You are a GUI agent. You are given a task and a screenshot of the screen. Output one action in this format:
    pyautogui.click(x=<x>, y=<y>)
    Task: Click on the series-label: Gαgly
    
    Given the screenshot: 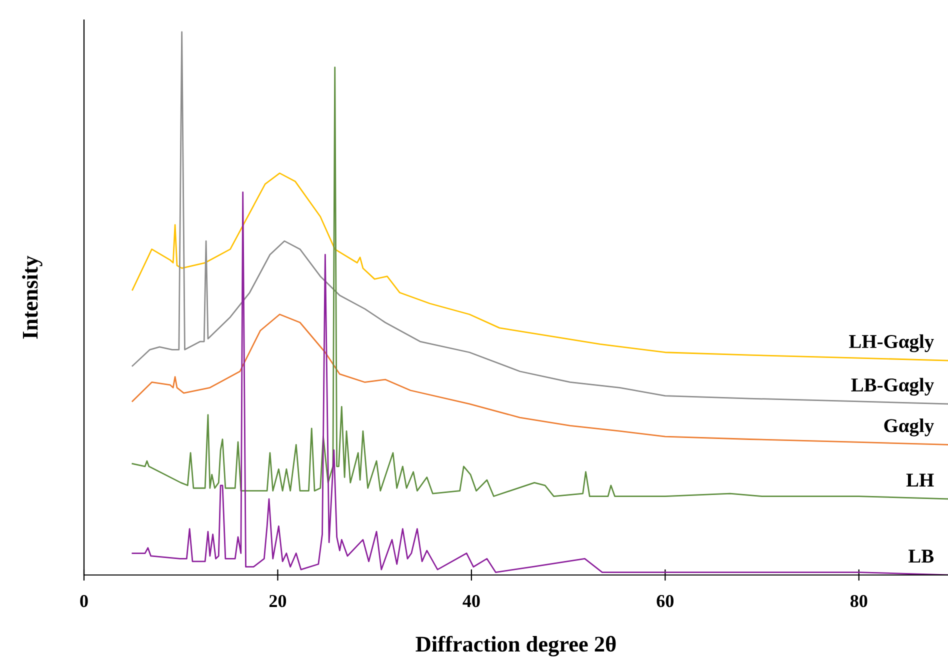 What is the action you would take?
    pyautogui.click(x=909, y=427)
    